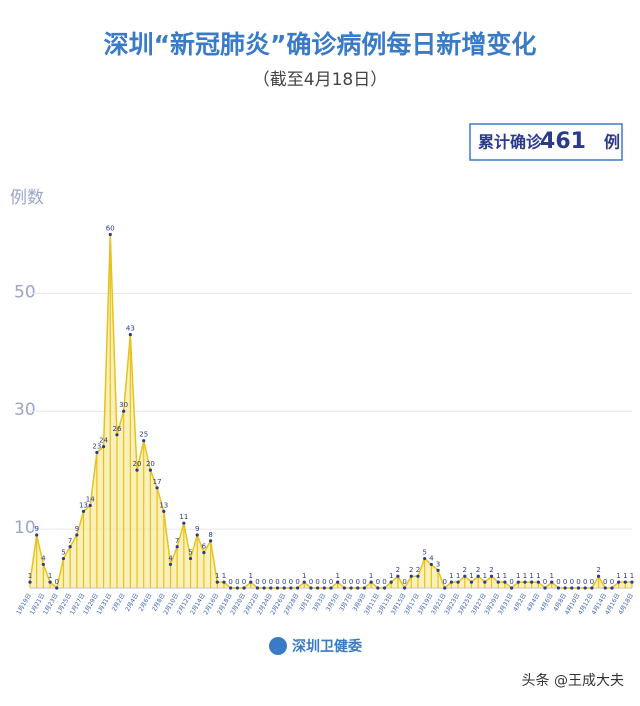  Describe the element at coordinates (103, 441) in the screenshot. I see `value-label: 24` at that location.